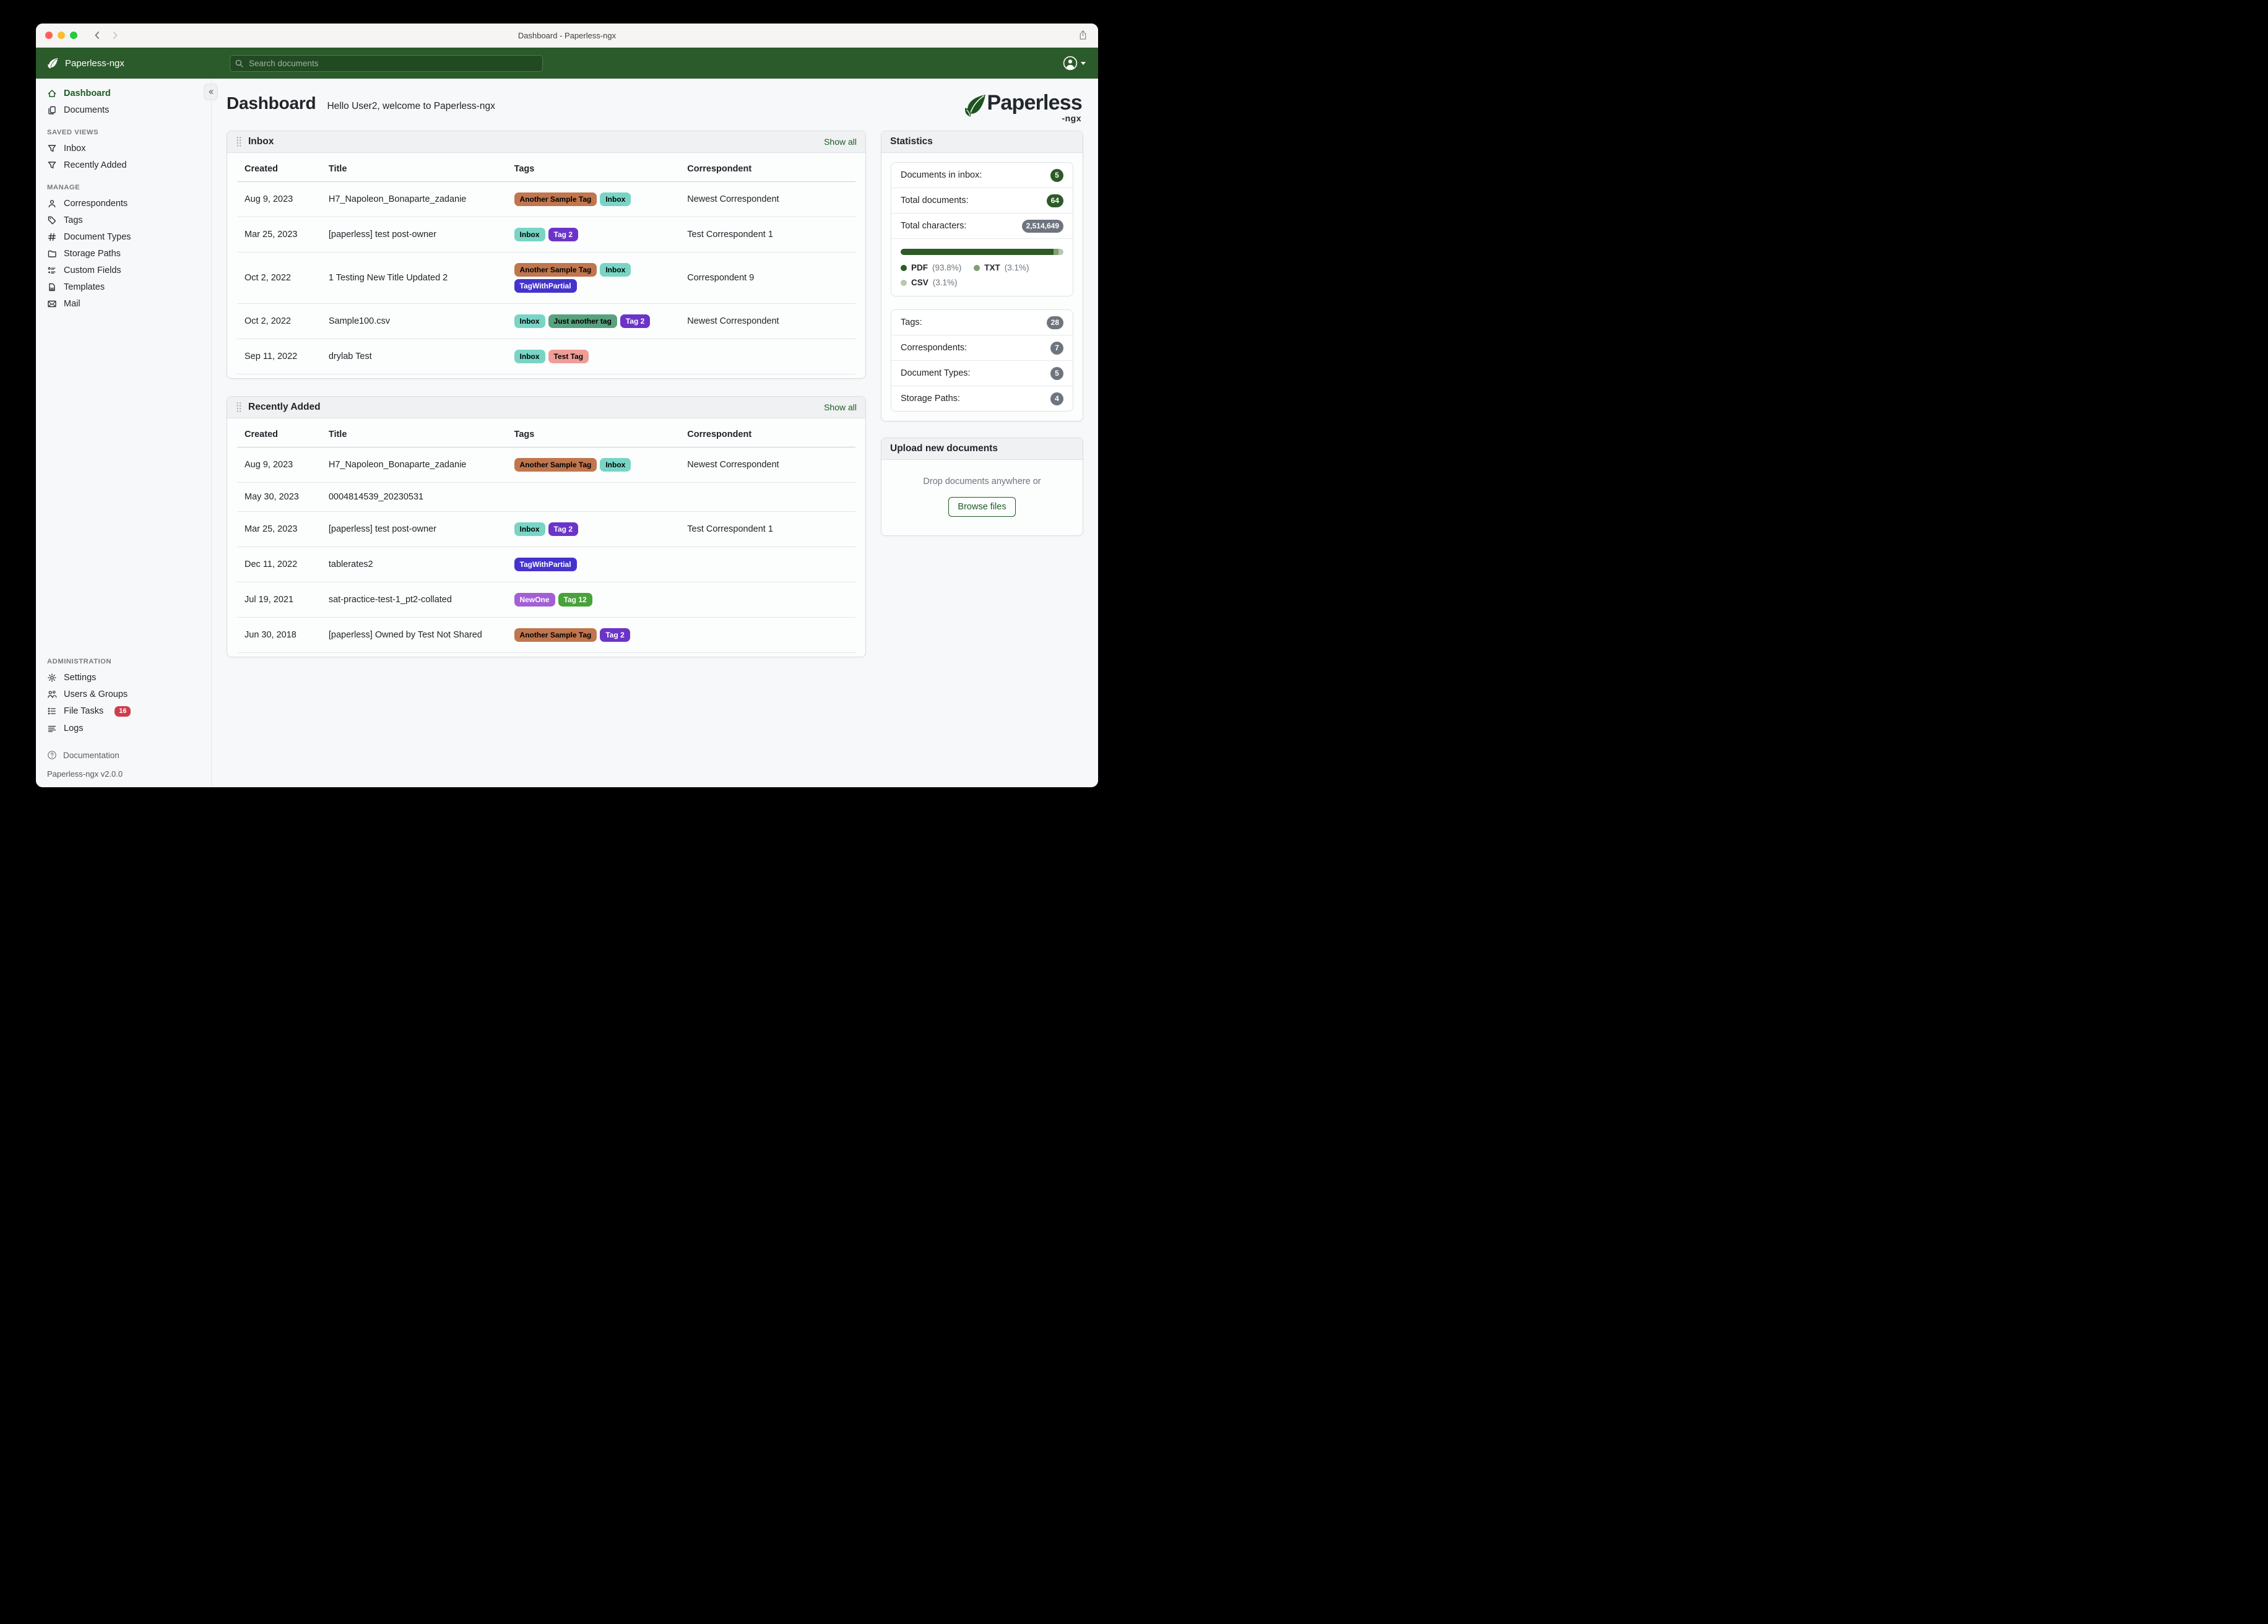 Image resolution: width=2268 pixels, height=1624 pixels. I want to click on forward-icon, so click(115, 35).